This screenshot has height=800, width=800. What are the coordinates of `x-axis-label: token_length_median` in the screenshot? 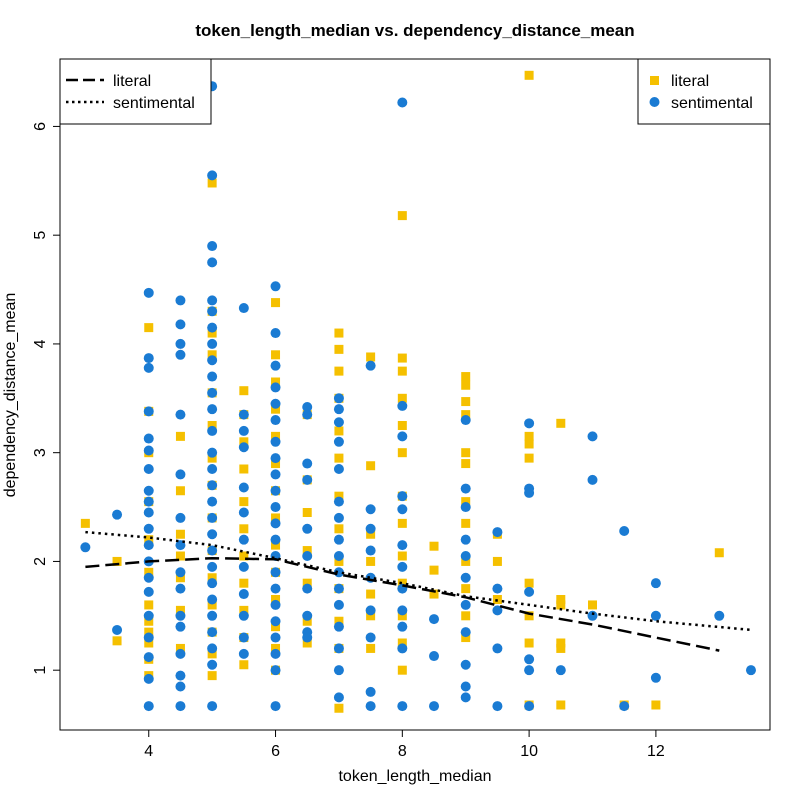 It's located at (414, 776).